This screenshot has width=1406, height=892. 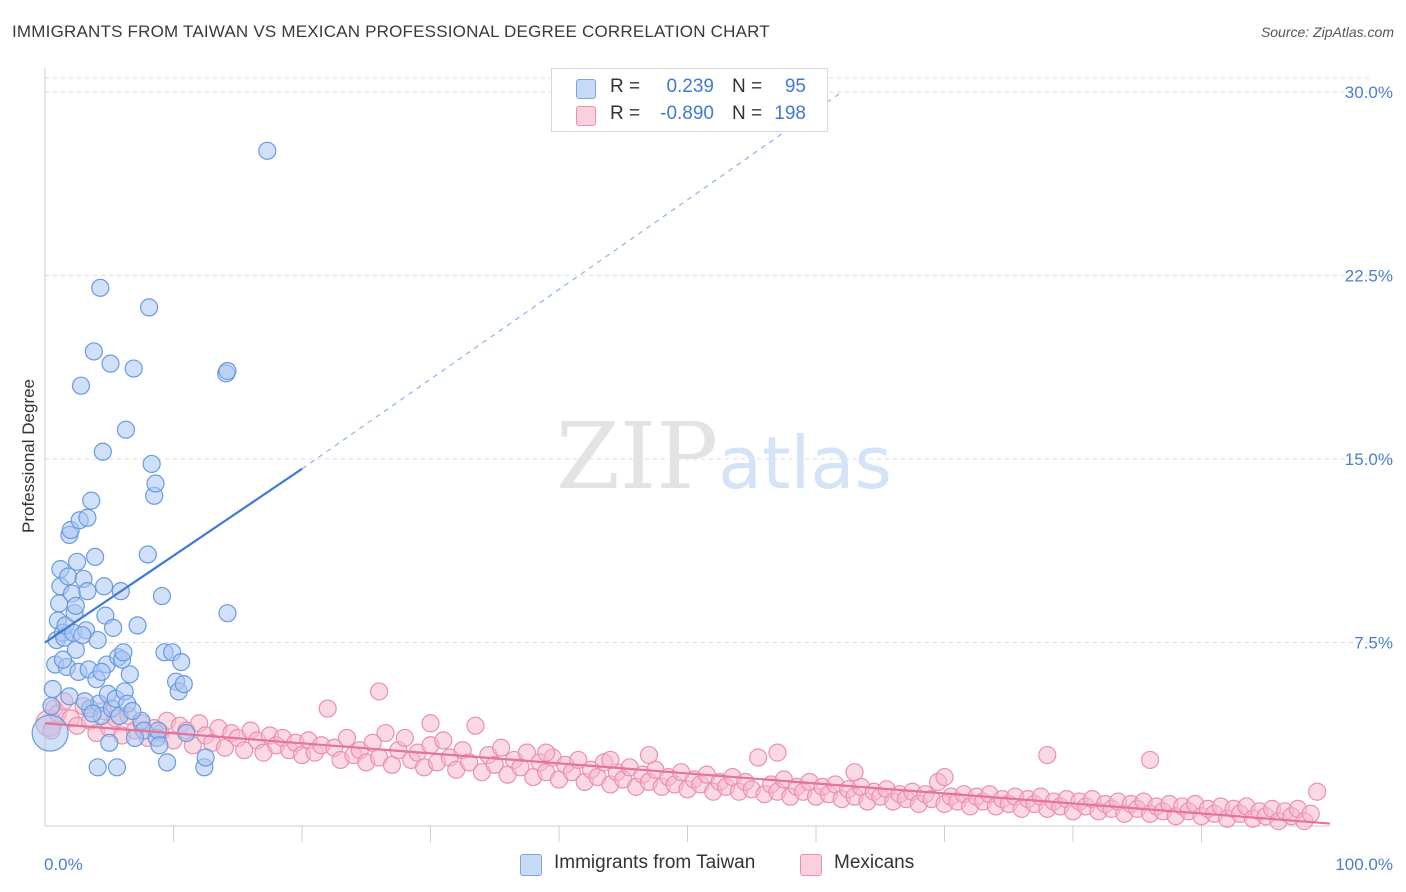 What do you see at coordinates (1373, 643) in the screenshot?
I see `y-tick-label: 7.5%` at bounding box center [1373, 643].